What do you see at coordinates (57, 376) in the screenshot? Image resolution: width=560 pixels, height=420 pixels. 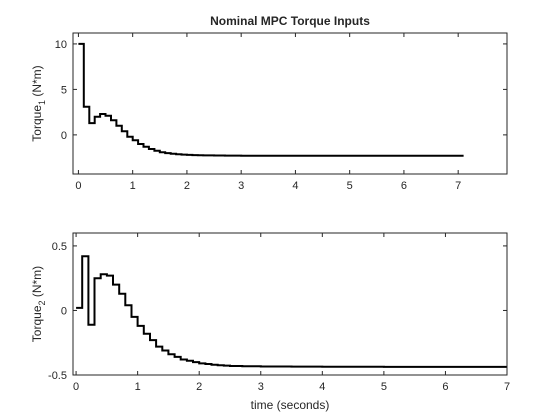 I see `y-tick-label: -0.5` at bounding box center [57, 376].